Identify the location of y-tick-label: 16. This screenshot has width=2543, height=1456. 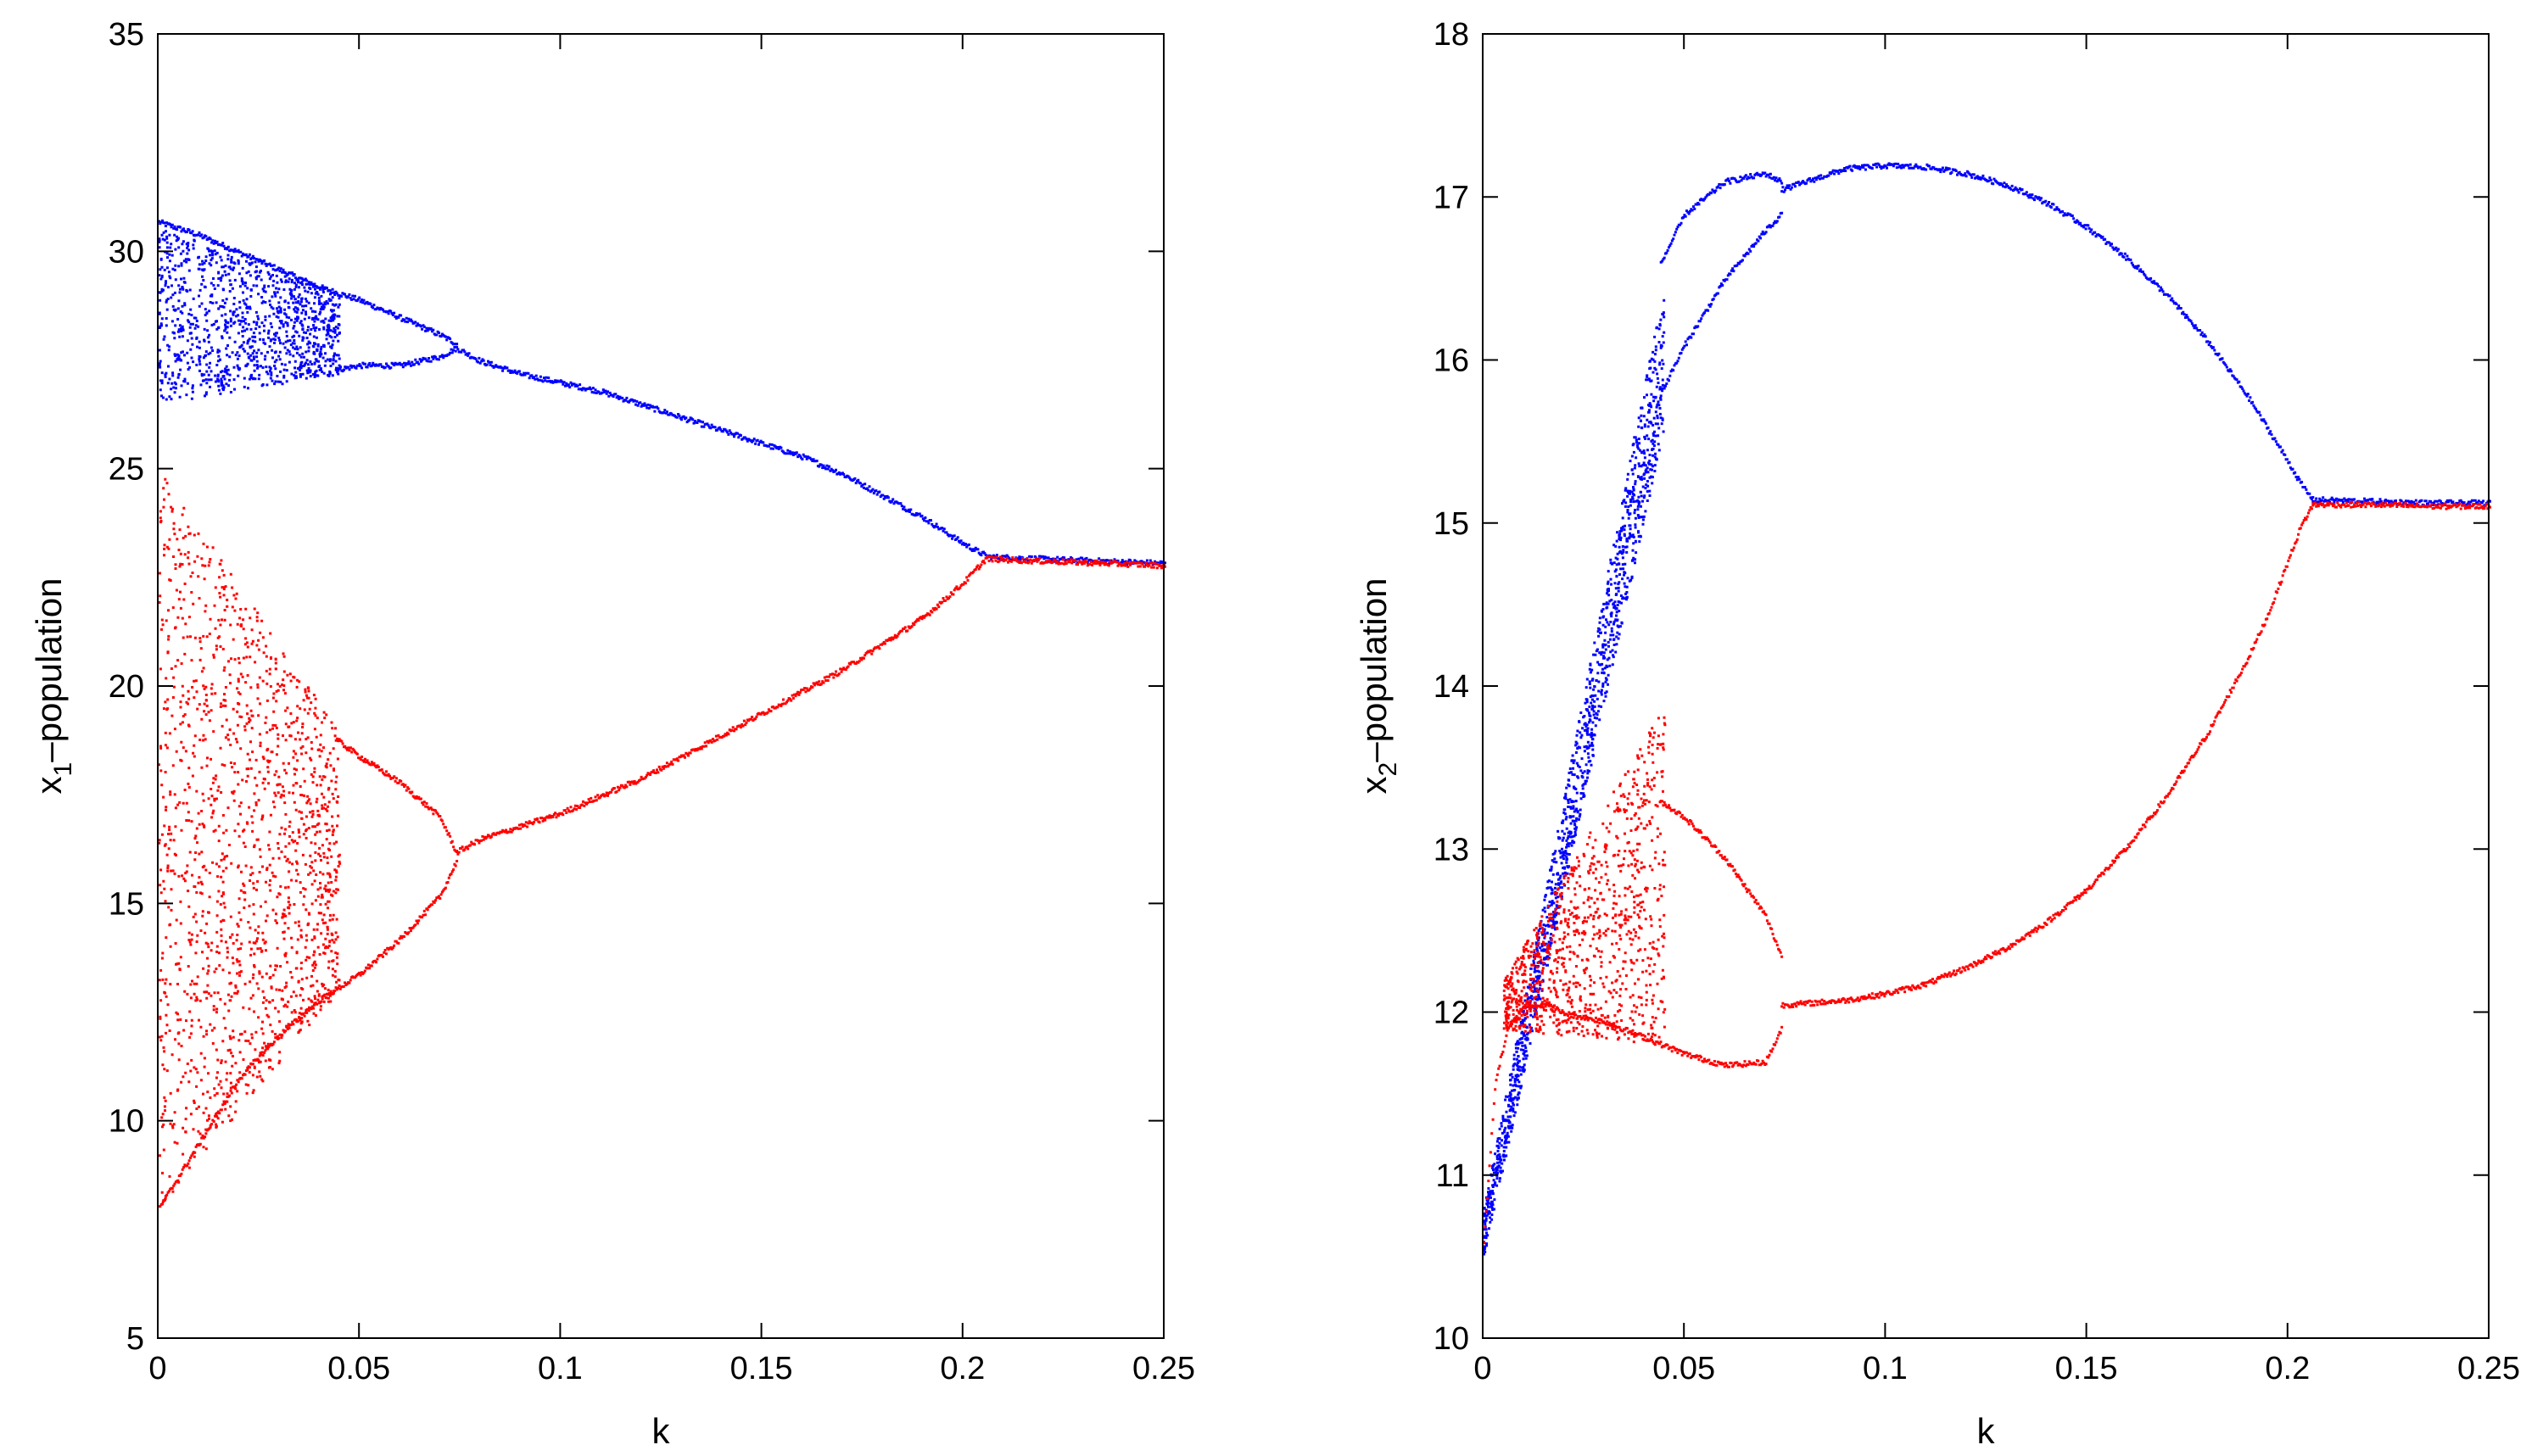
(1452, 361).